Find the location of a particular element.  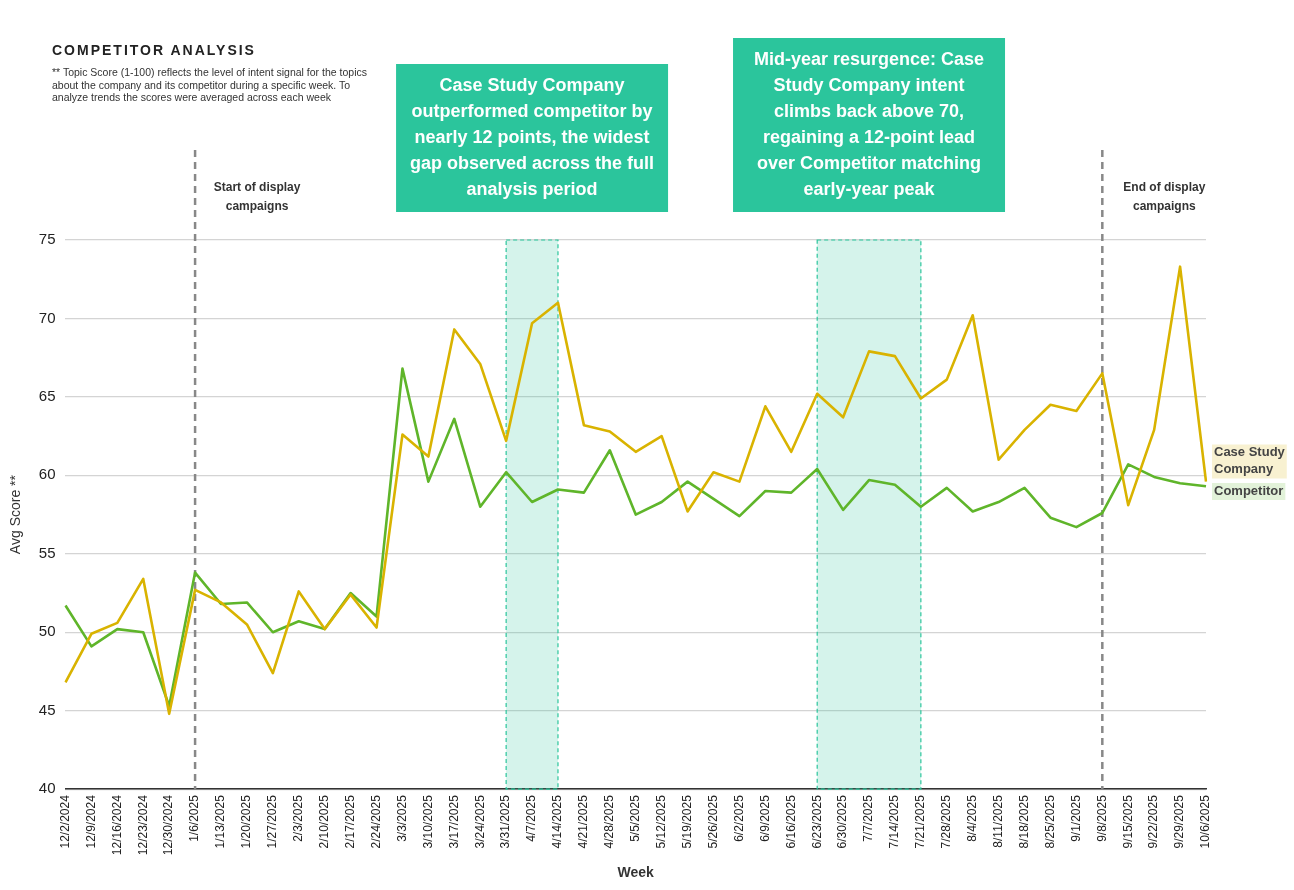

x-tick-label: 4/14/2025 is located at coordinates (557, 821).